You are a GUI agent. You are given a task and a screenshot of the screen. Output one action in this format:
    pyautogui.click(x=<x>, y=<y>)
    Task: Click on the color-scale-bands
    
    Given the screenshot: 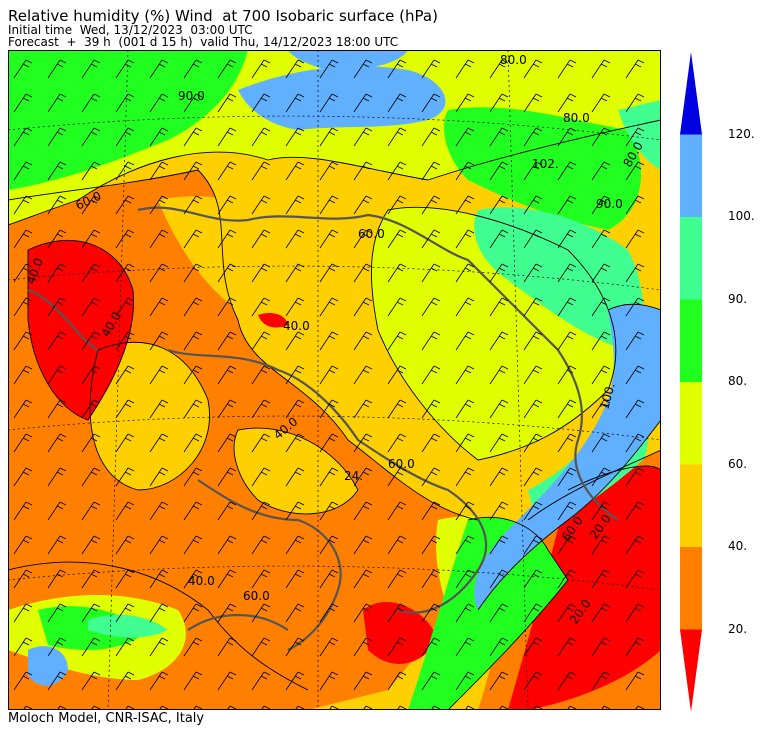 What is the action you would take?
    pyautogui.click(x=691, y=382)
    